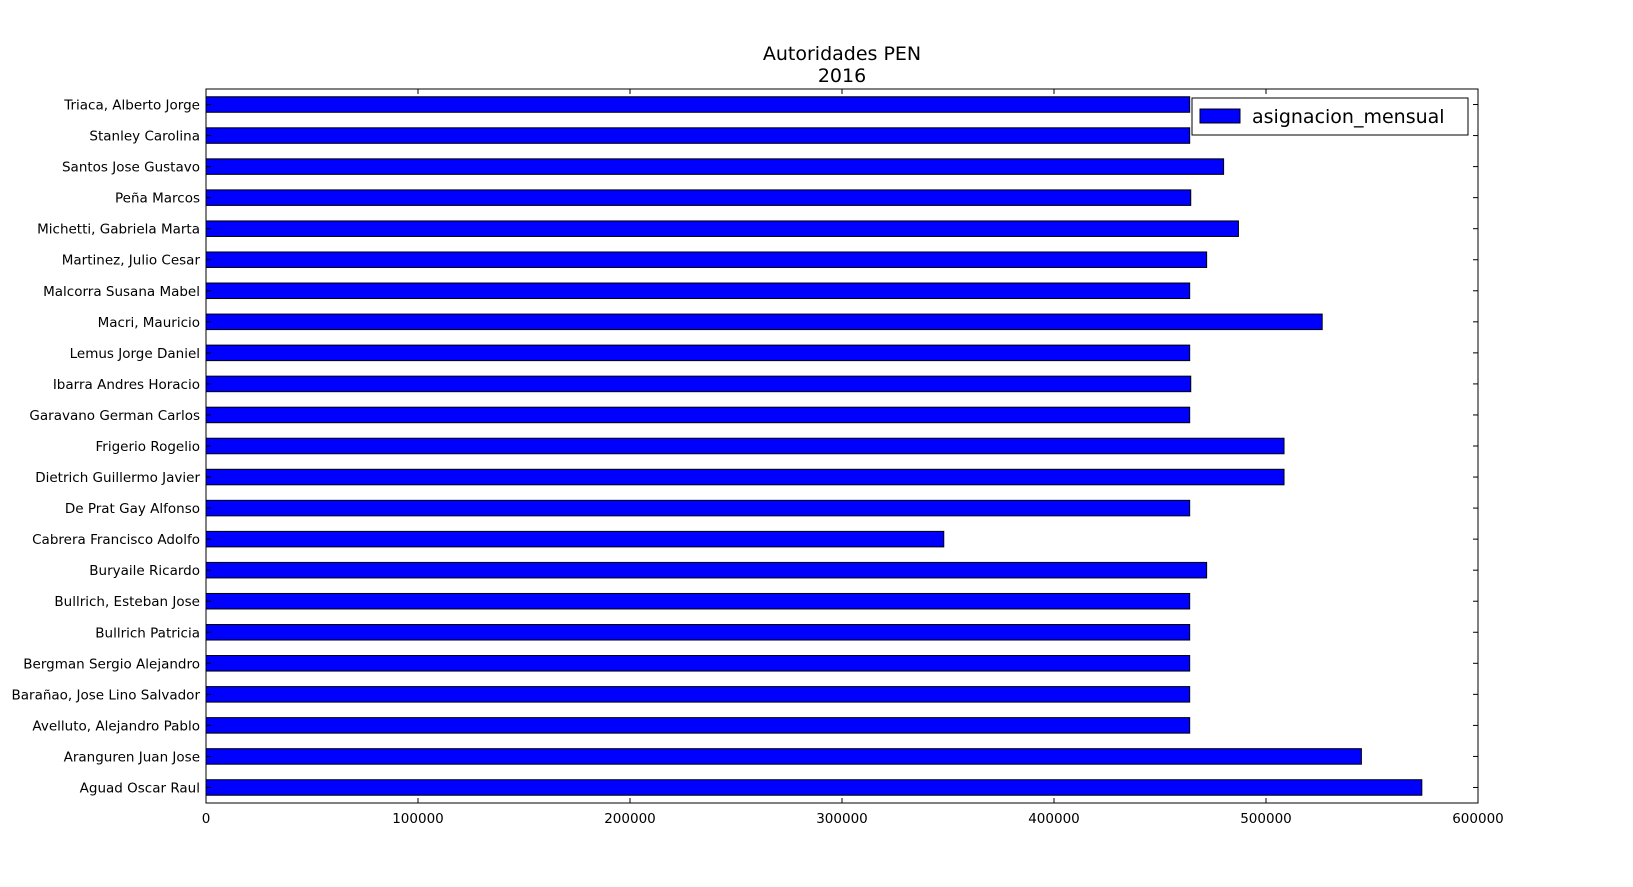  What do you see at coordinates (842, 54) in the screenshot?
I see `chart-title: Autoridades PEN` at bounding box center [842, 54].